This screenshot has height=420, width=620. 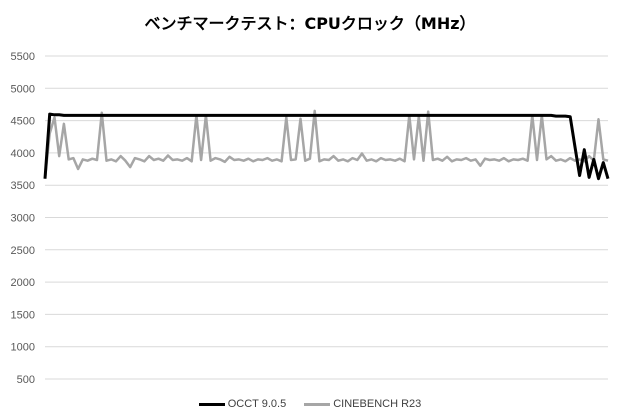 I want to click on y-tick-label: 2000, so click(x=23, y=283).